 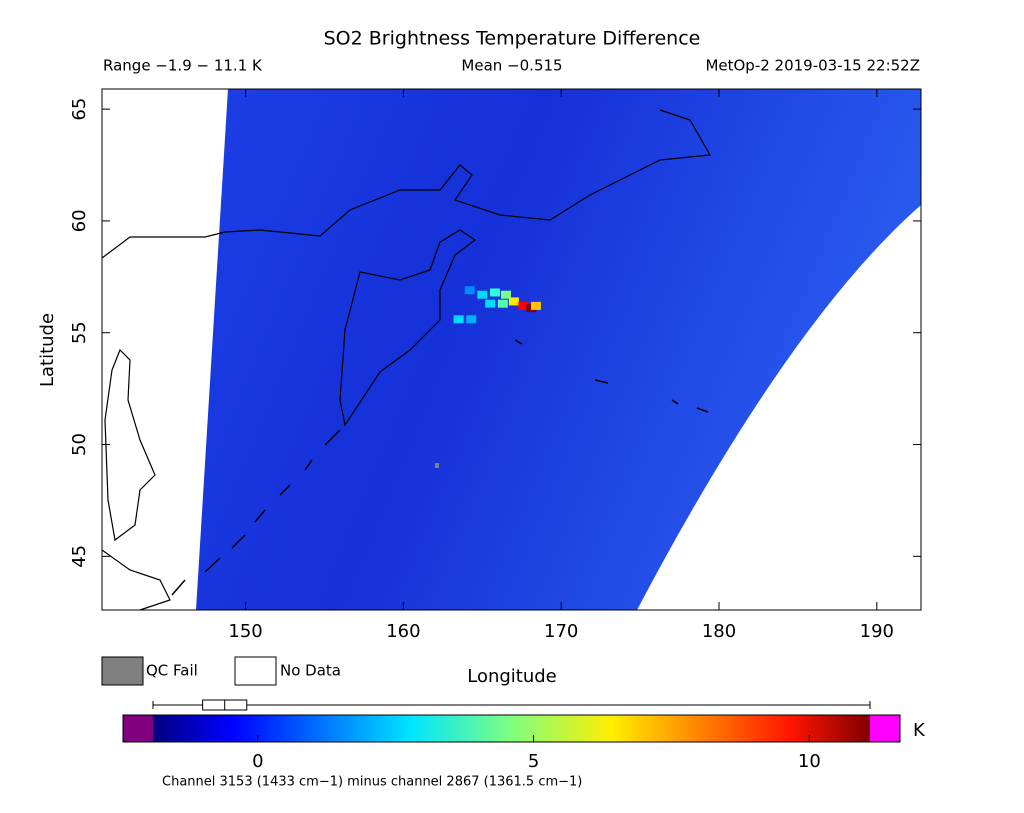 What do you see at coordinates (533, 761) in the screenshot?
I see `colorbar-tick-label: 5` at bounding box center [533, 761].